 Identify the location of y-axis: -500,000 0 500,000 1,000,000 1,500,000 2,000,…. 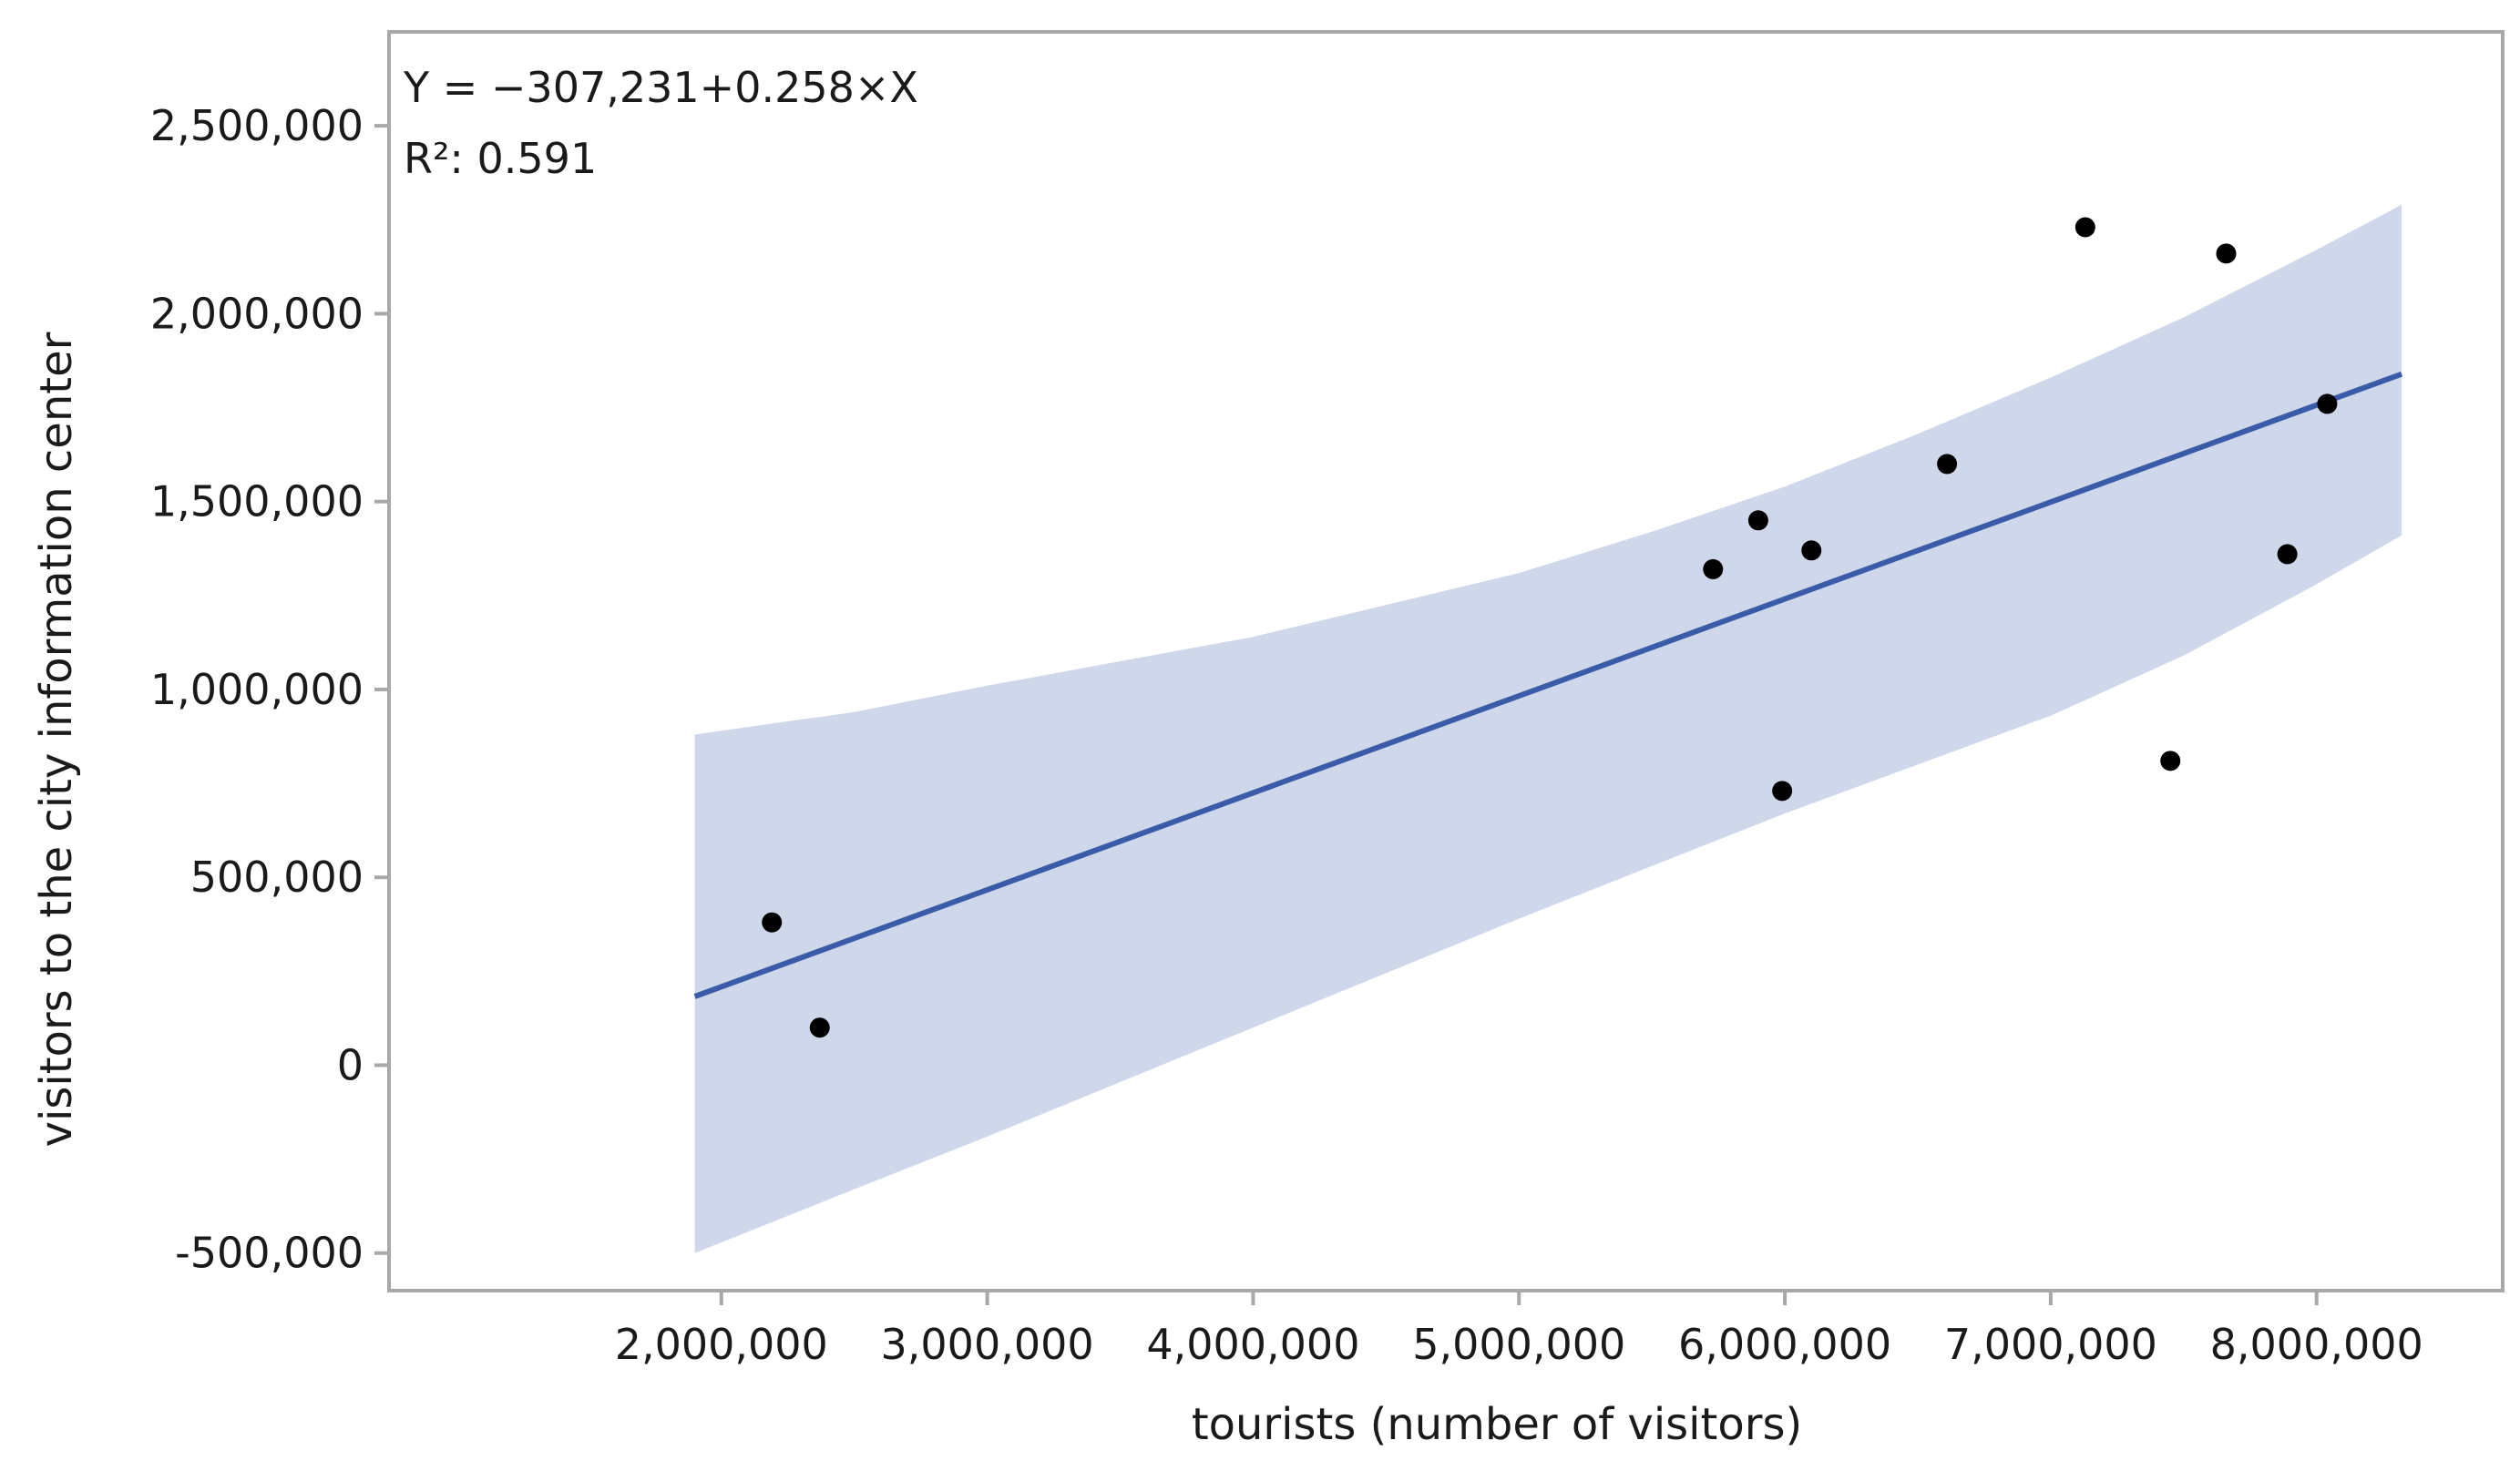
(269, 689).